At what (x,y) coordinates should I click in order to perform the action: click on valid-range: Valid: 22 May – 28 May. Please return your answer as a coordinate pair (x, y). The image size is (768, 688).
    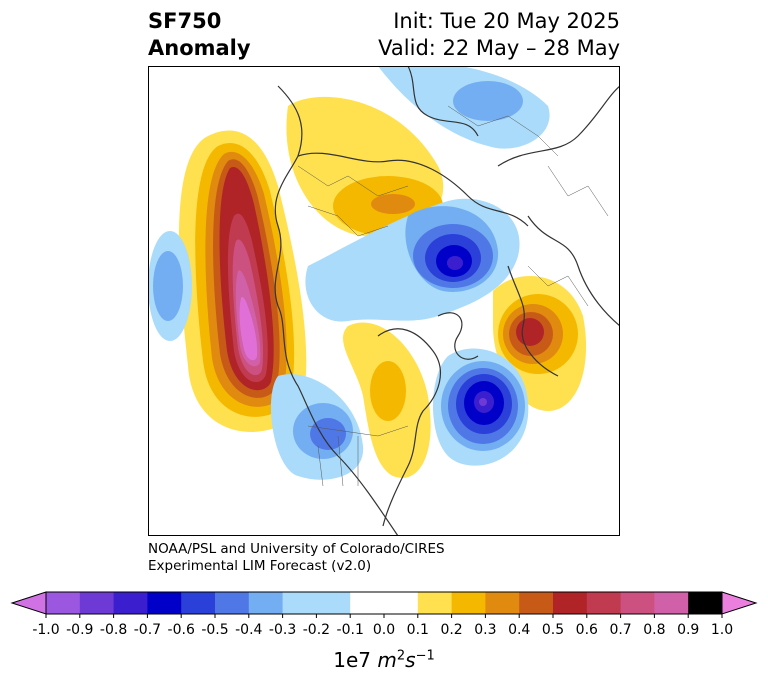
    Looking at the image, I should click on (499, 48).